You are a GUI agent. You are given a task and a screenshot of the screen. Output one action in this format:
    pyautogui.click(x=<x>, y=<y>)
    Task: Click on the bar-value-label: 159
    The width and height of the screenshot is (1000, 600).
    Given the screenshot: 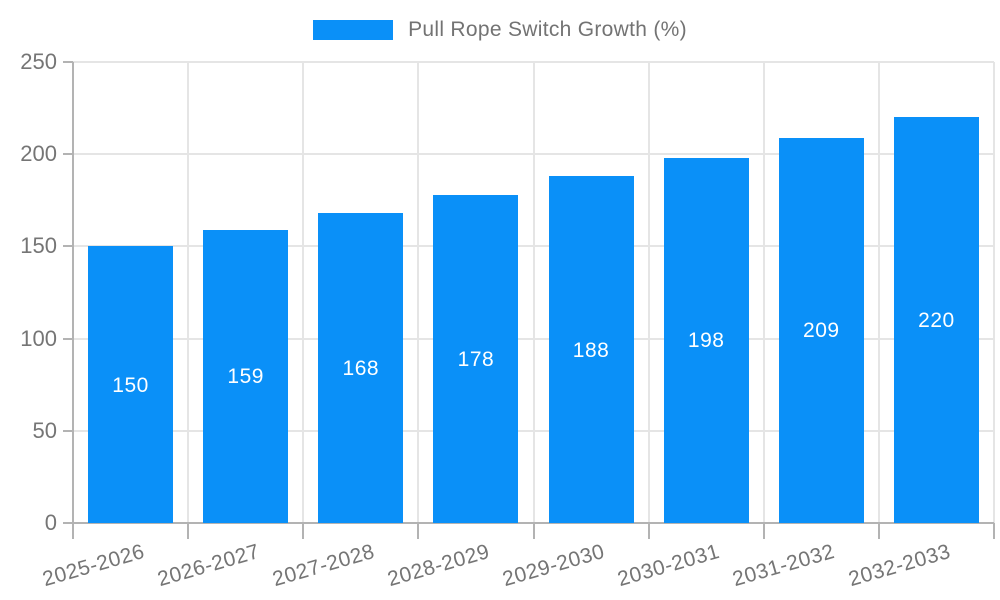 What is the action you would take?
    pyautogui.click(x=245, y=377)
    